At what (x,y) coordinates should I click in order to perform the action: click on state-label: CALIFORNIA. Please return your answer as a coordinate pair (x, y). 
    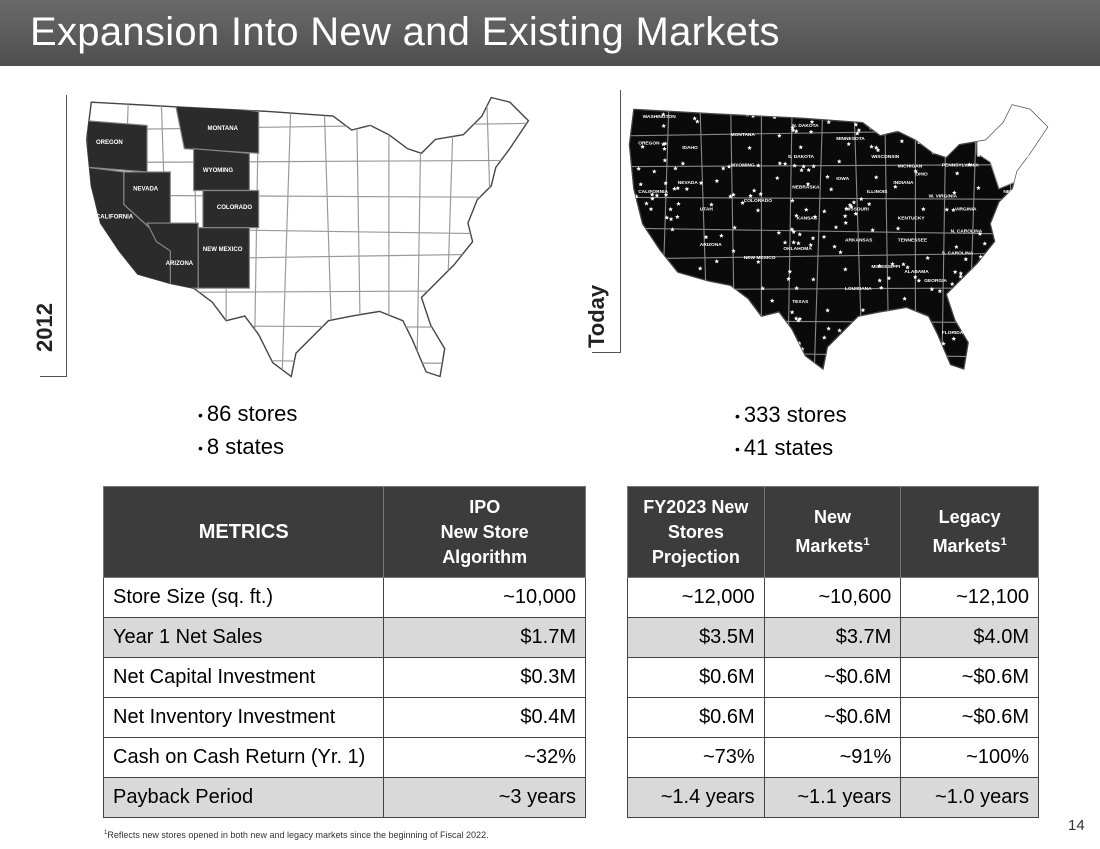
    Looking at the image, I should click on (653, 192).